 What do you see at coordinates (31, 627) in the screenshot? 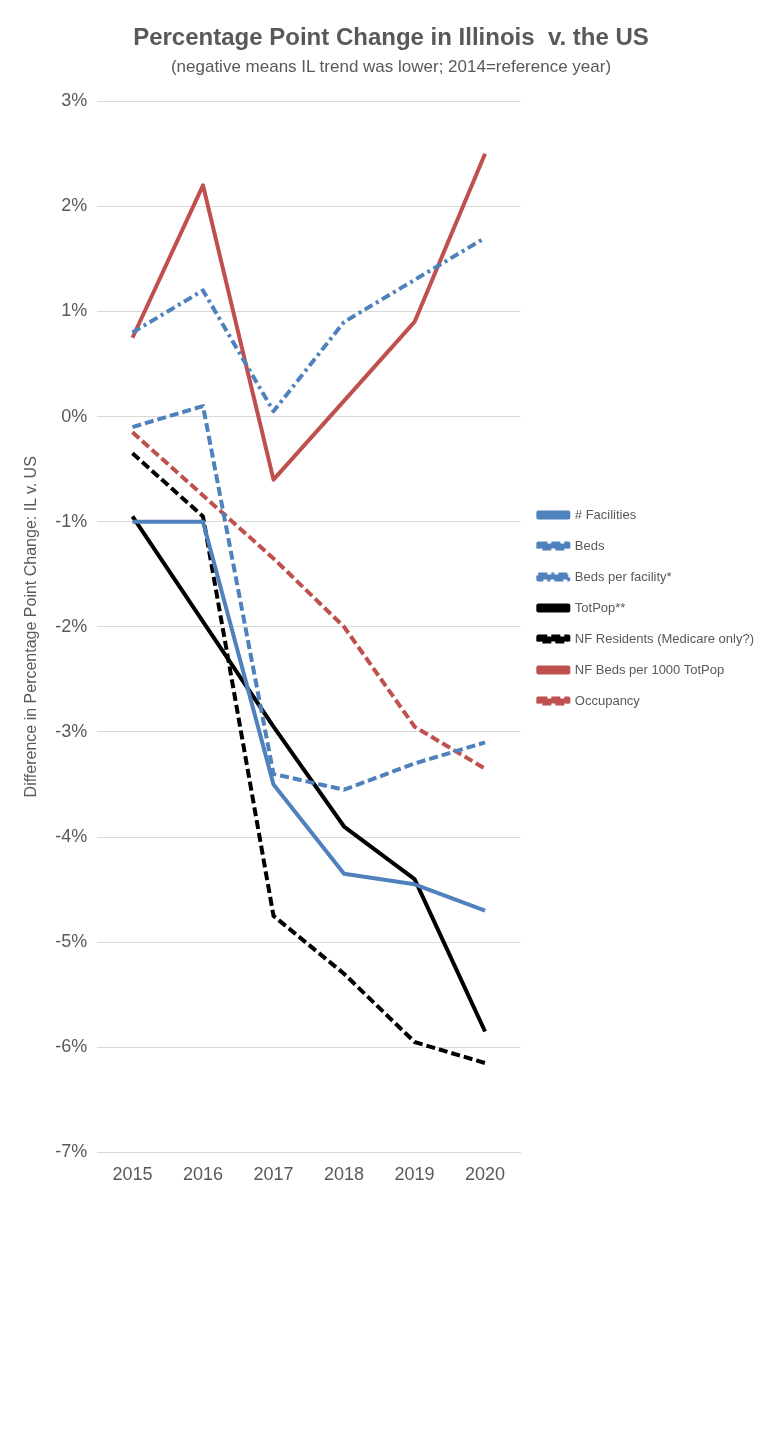
I see `y-axis-title: Difference in Percentage Point Change: IL v. US` at bounding box center [31, 627].